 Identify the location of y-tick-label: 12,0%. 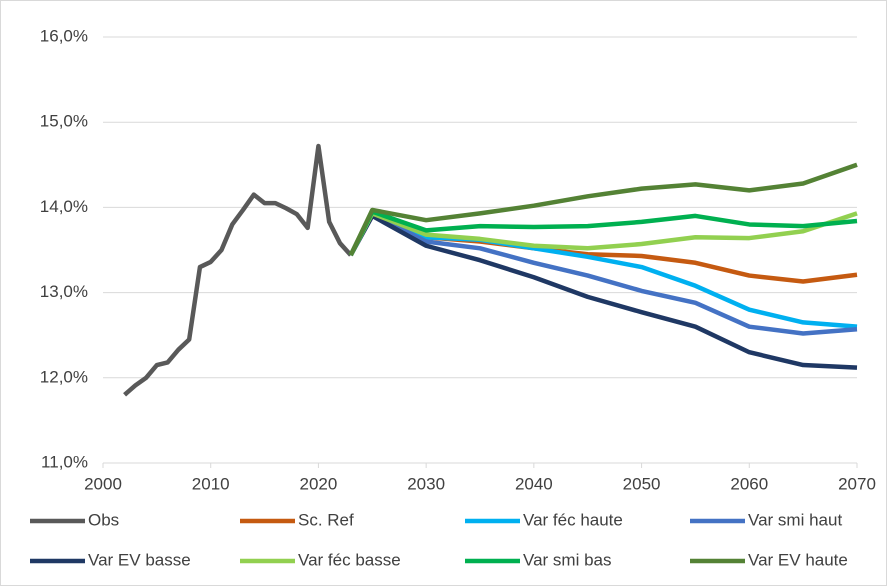
(64, 376).